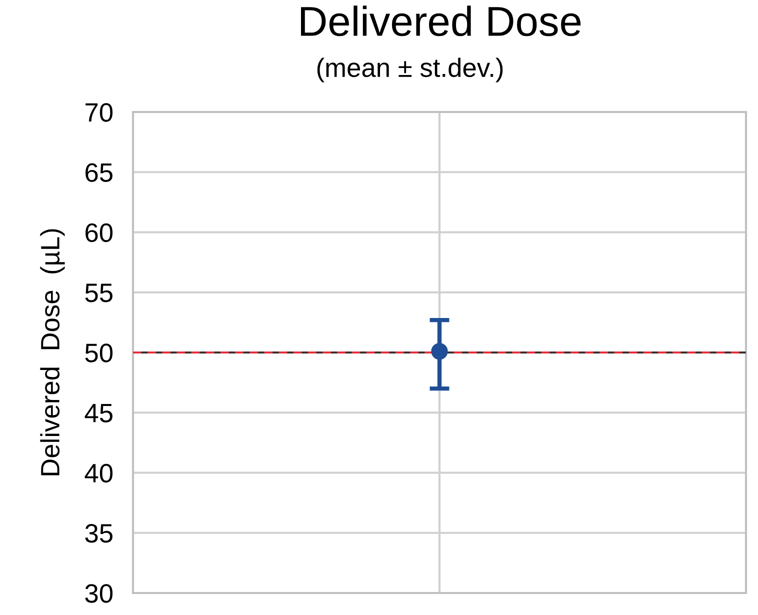 Image resolution: width=758 pixels, height=615 pixels. Describe the element at coordinates (98, 293) in the screenshot. I see `y-tick-label: 55` at that location.